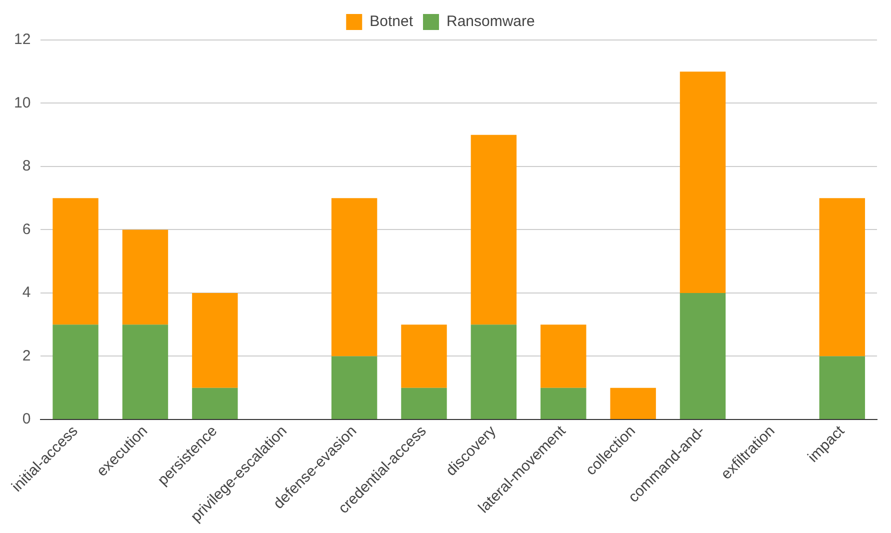  I want to click on y-tick-label: 4, so click(26, 293).